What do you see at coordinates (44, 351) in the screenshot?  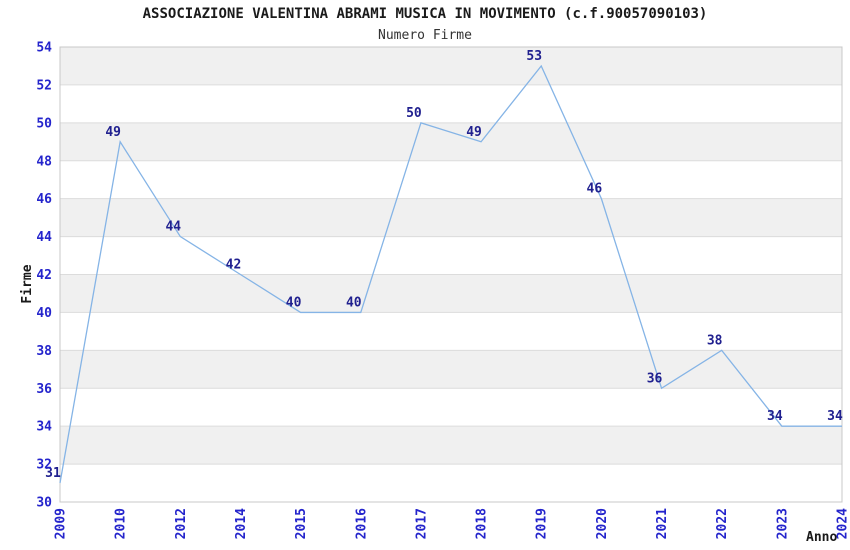 I see `y-tick-label: 38` at bounding box center [44, 351].